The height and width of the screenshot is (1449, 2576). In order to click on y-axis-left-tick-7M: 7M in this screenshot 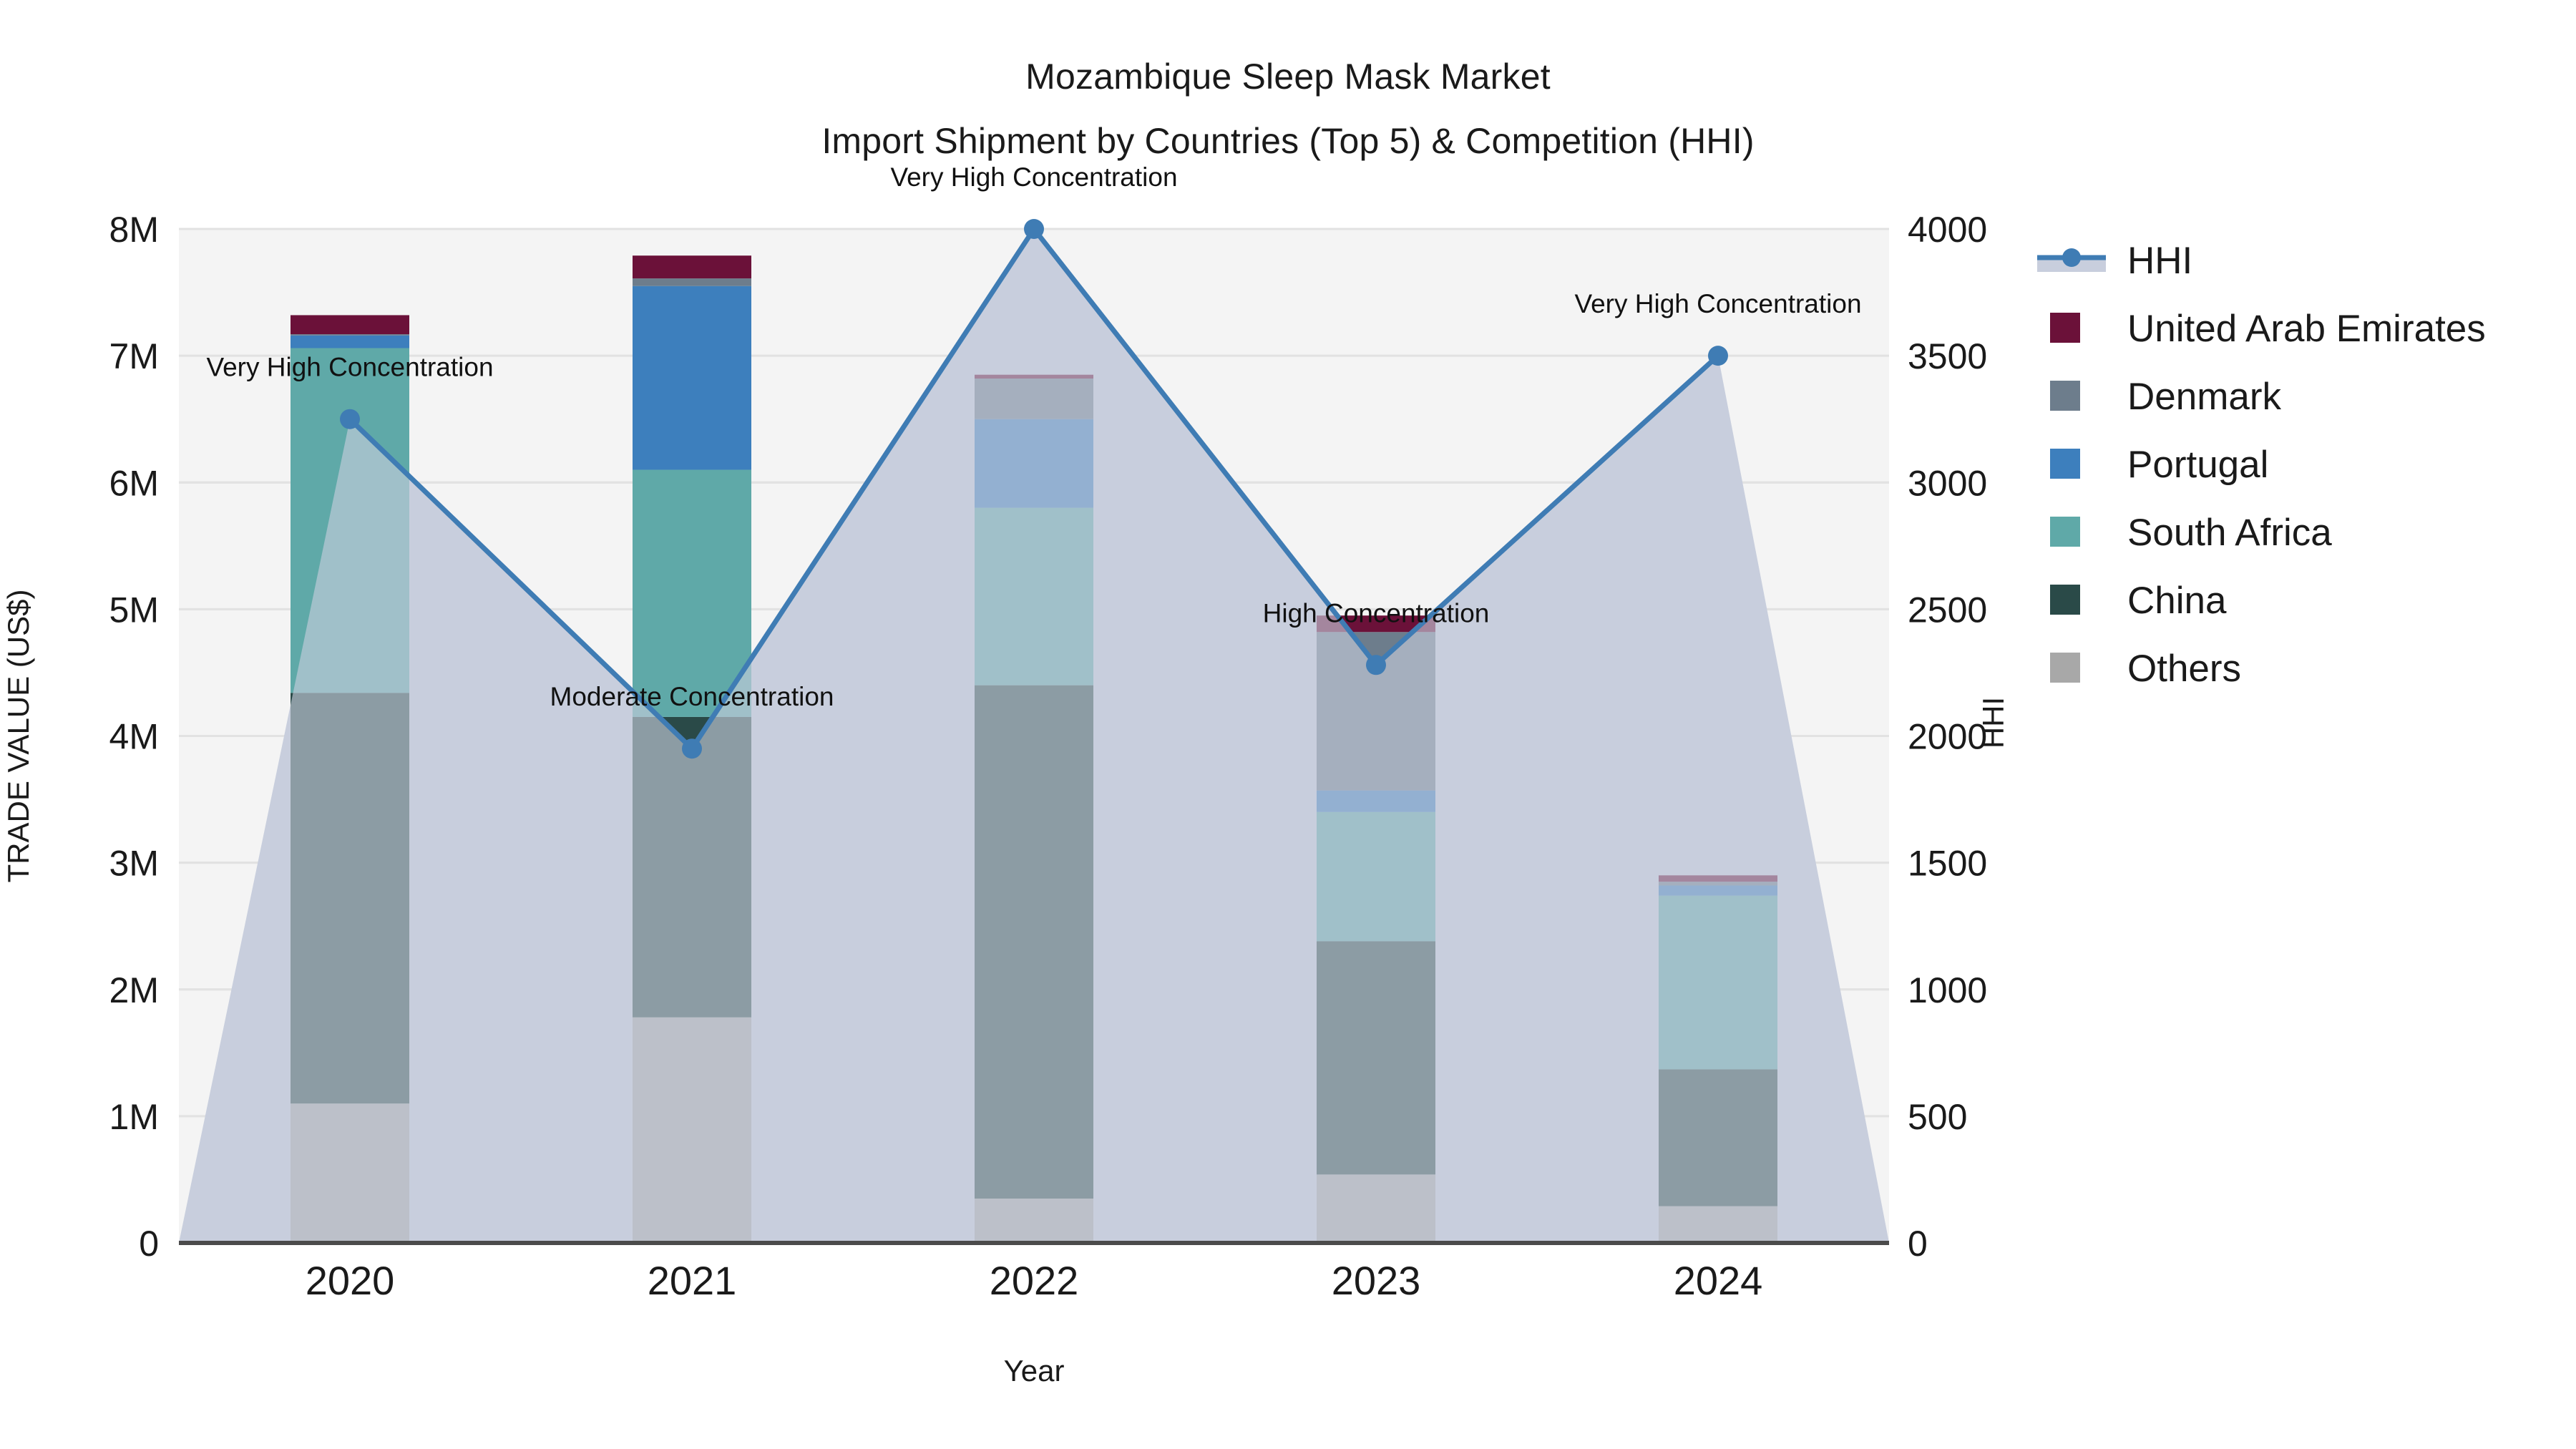, I will do `click(134, 356)`.